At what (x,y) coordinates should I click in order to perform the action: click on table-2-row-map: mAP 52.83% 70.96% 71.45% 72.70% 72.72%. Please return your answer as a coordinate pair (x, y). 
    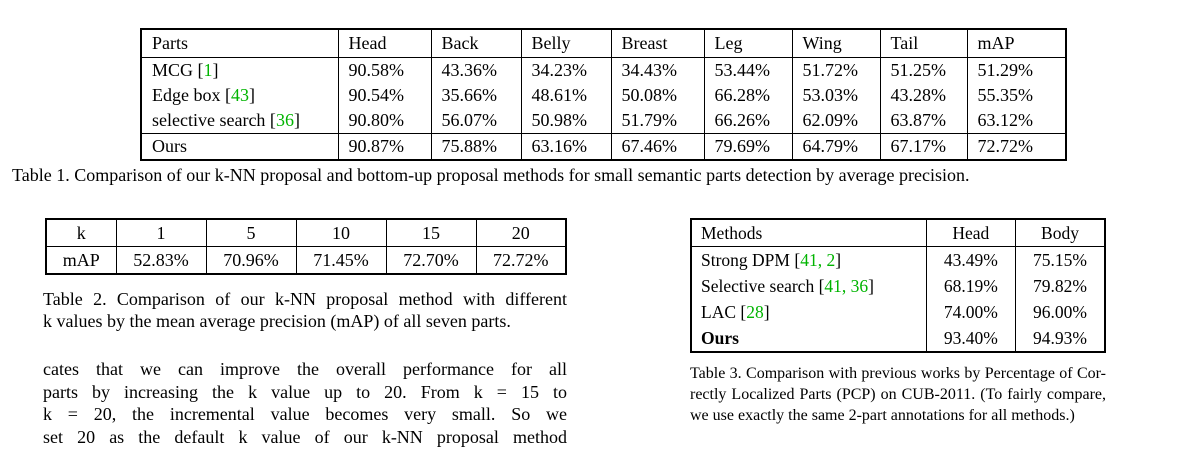
    Looking at the image, I should click on (306, 260).